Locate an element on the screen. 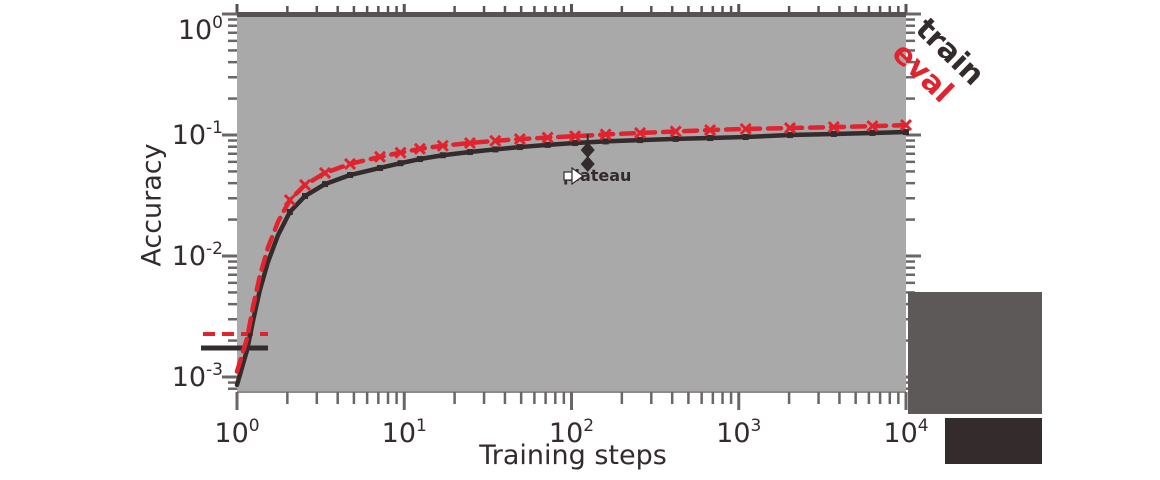 The height and width of the screenshot is (480, 1160). x-tick-label: 104 is located at coordinates (905, 432).